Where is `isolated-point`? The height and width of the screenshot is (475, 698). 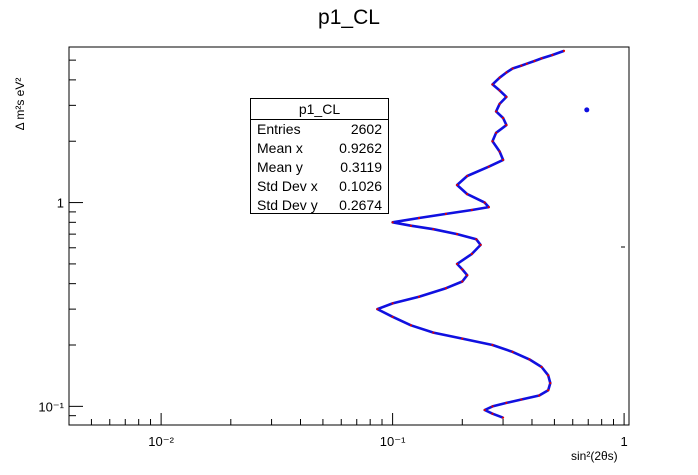
isolated-point is located at coordinates (587, 110).